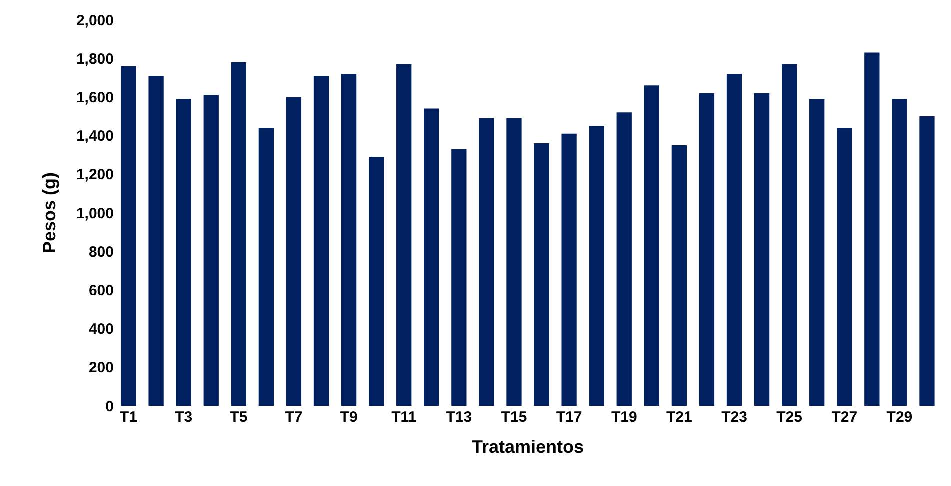  Describe the element at coordinates (404, 417) in the screenshot. I see `x-tick-label: T11` at that location.